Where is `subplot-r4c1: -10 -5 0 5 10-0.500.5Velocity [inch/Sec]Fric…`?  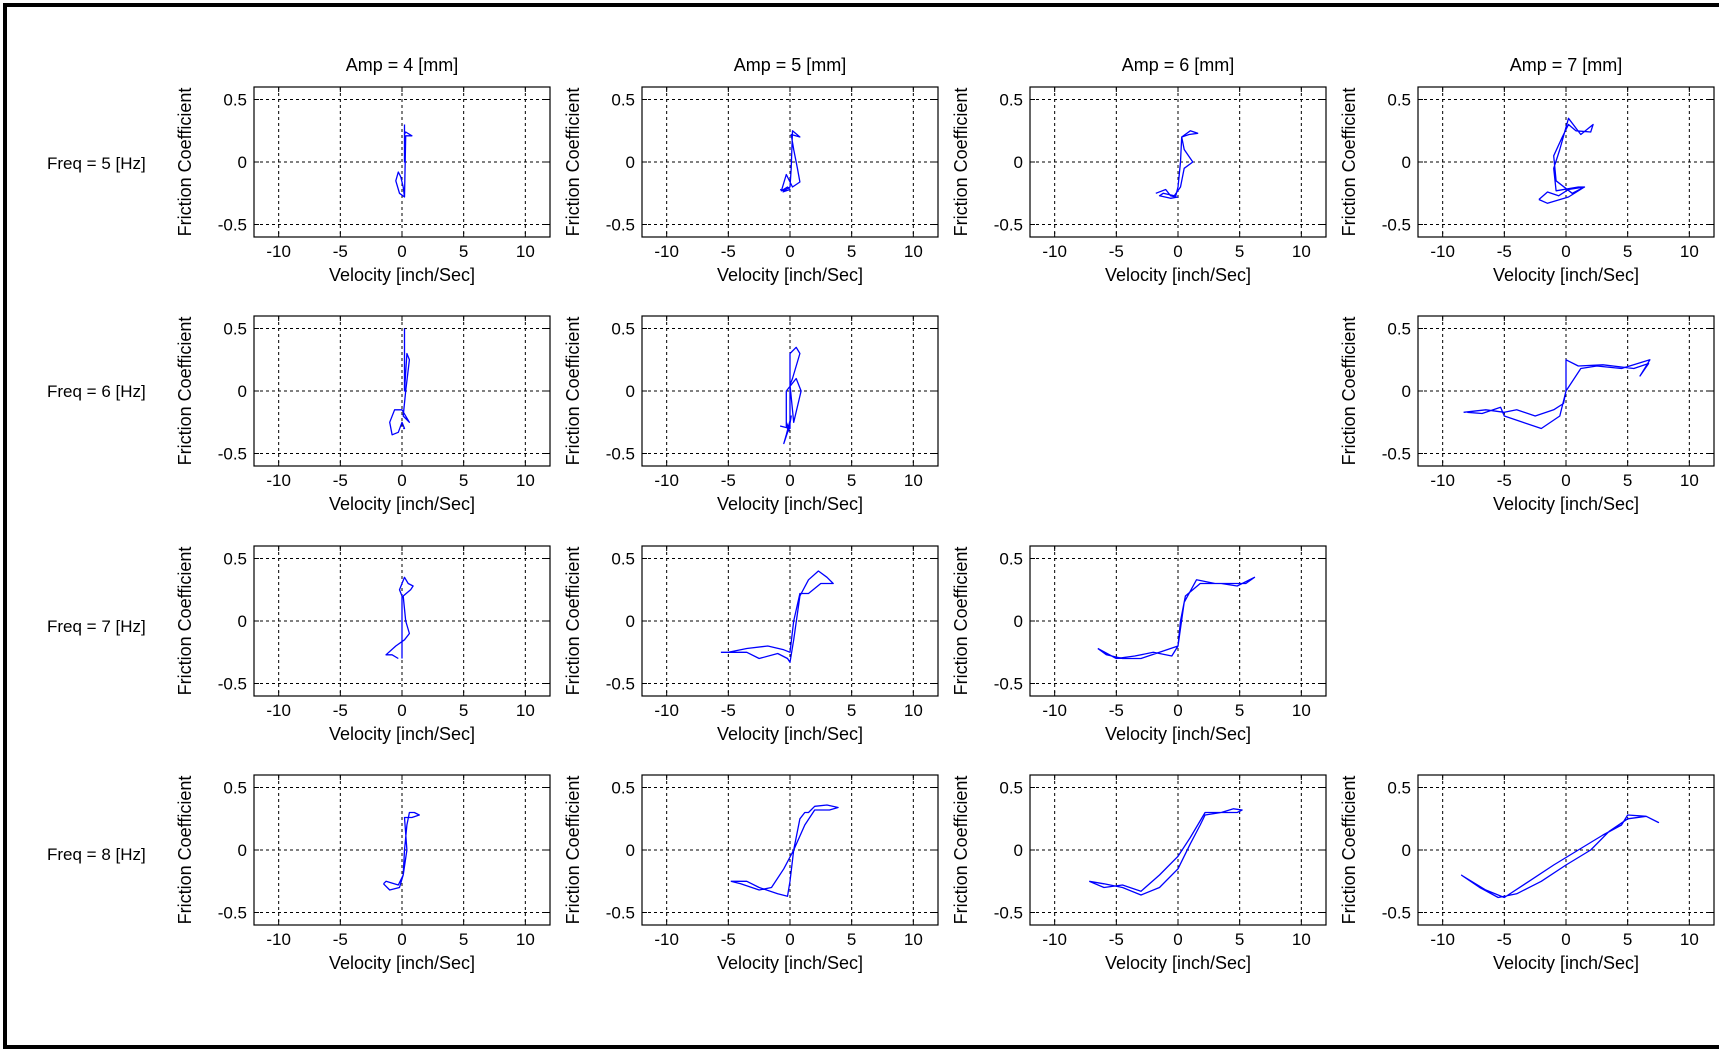 subplot-r4c1: -10 -5 0 5 10-0.500.5Velocity [inch/Sec]Fric… is located at coordinates (362, 874).